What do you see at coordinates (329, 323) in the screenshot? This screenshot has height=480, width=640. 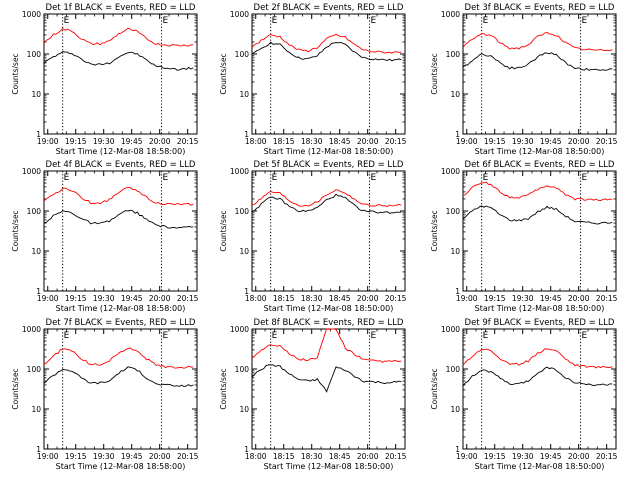 I see `panel-title: Det 8f BLACK = Events, RED = LLD` at bounding box center [329, 323].